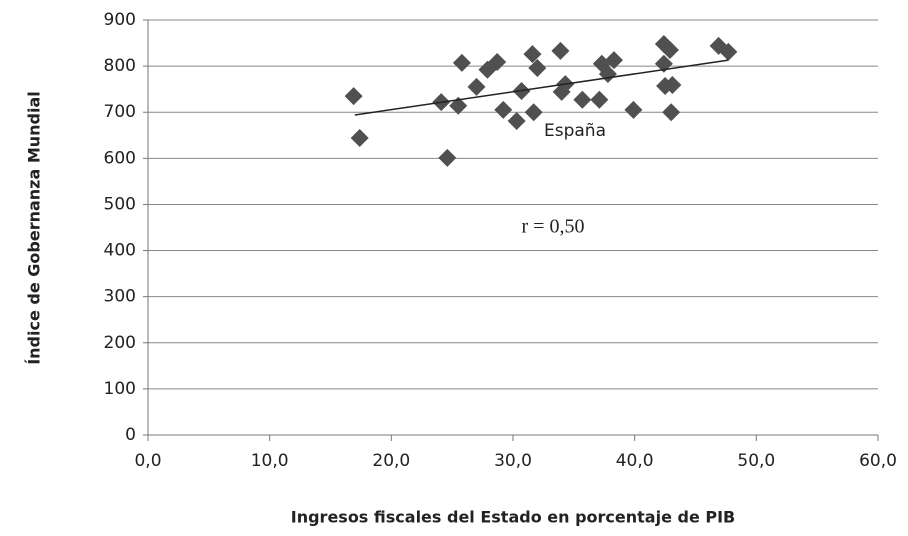  What do you see at coordinates (270, 461) in the screenshot?
I see `x-tick-label: 10,0` at bounding box center [270, 461].